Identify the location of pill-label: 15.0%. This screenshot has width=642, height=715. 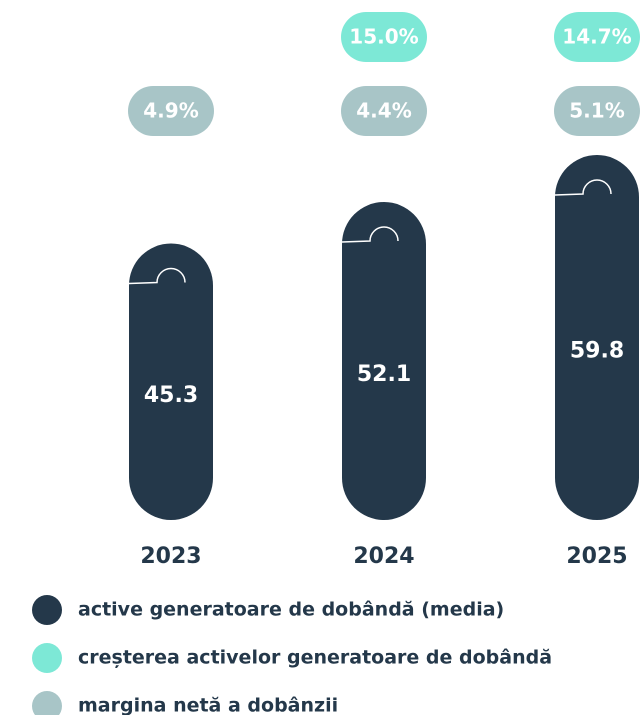
(383, 37).